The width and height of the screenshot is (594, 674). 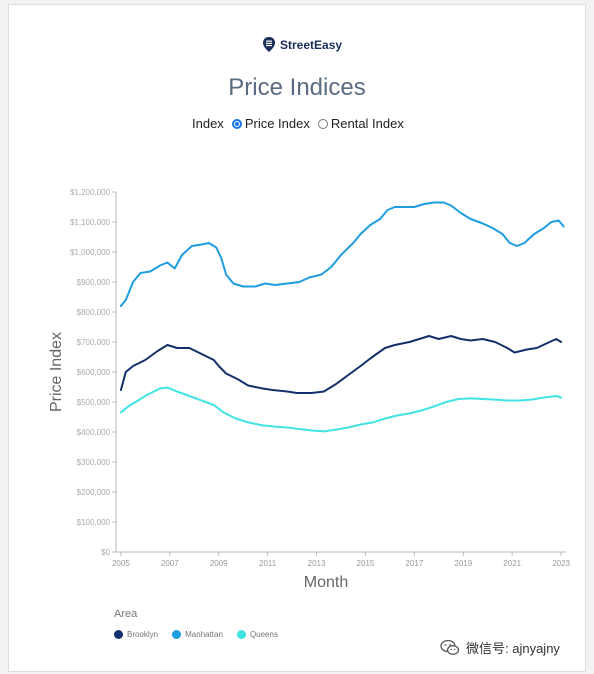 What do you see at coordinates (94, 432) in the screenshot?
I see `y-tick-label: $400,000` at bounding box center [94, 432].